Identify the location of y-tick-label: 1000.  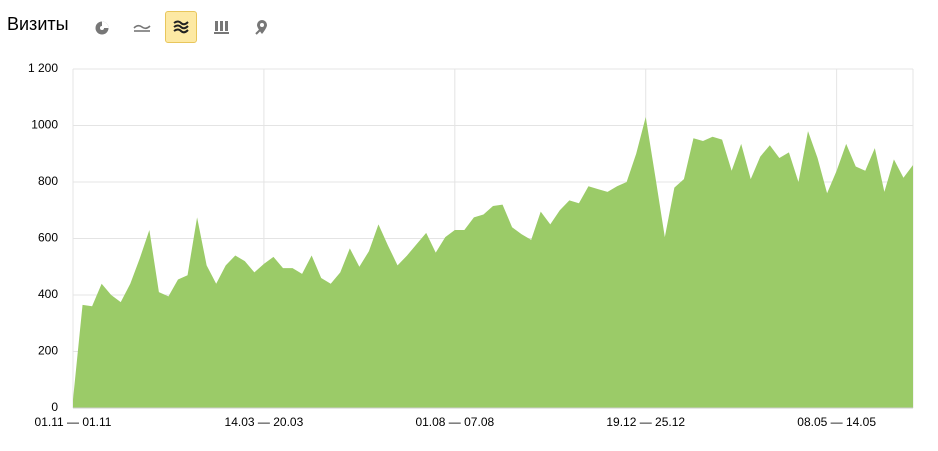
(44, 125).